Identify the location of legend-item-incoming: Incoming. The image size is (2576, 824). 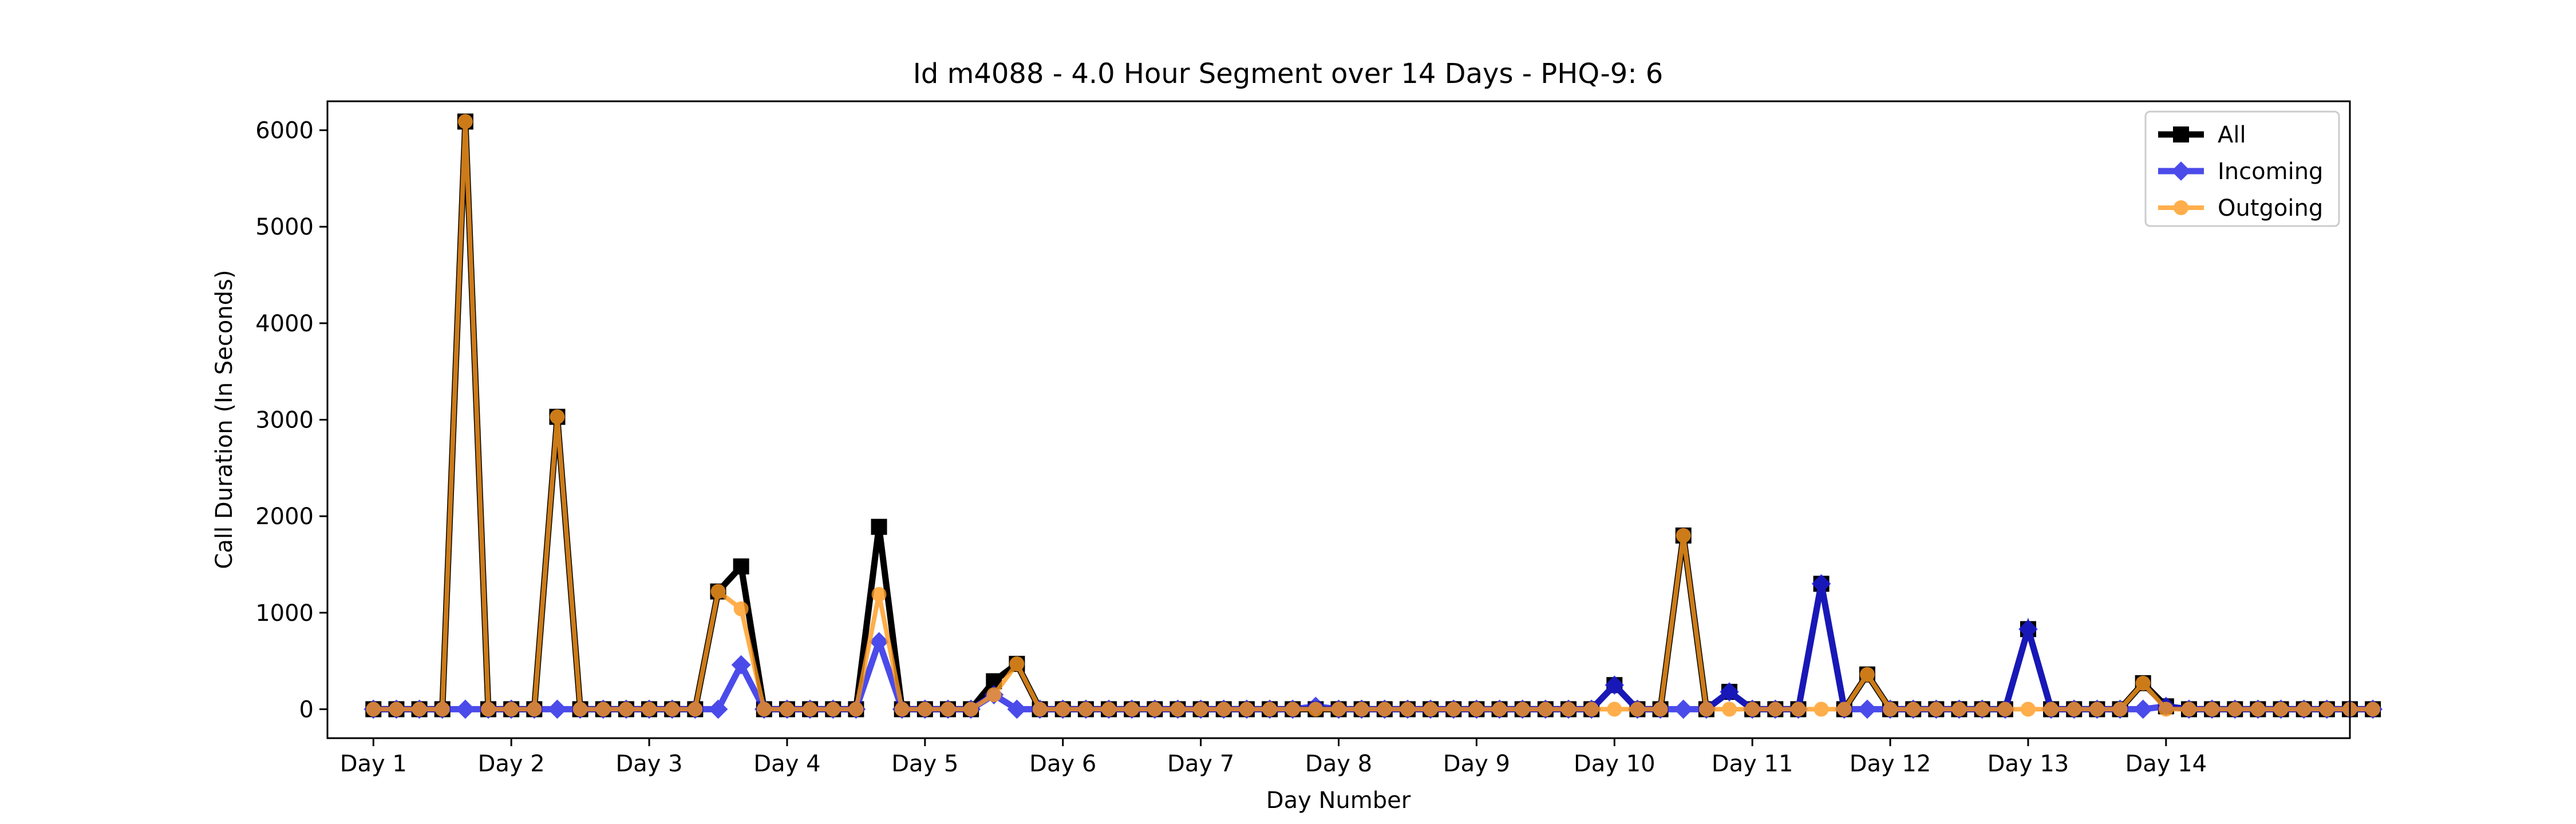
(2240, 172).